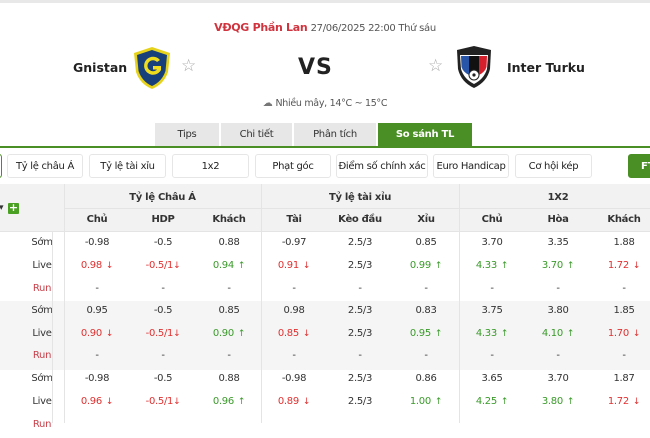 This screenshot has width=650, height=438. I want to click on col-header-1x2-khach: Khách, so click(624, 219).